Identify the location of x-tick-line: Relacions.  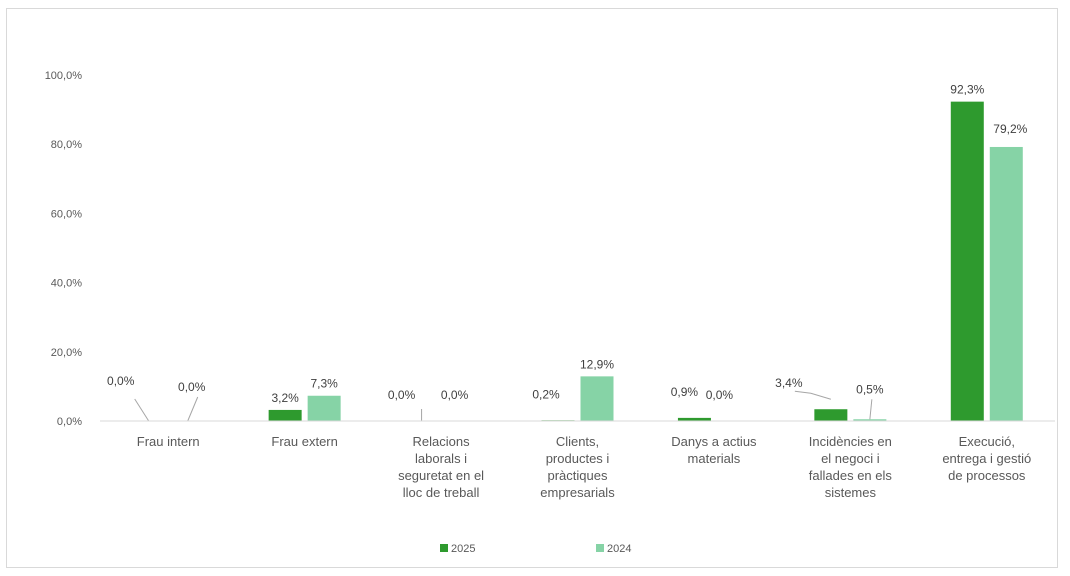
(442, 441).